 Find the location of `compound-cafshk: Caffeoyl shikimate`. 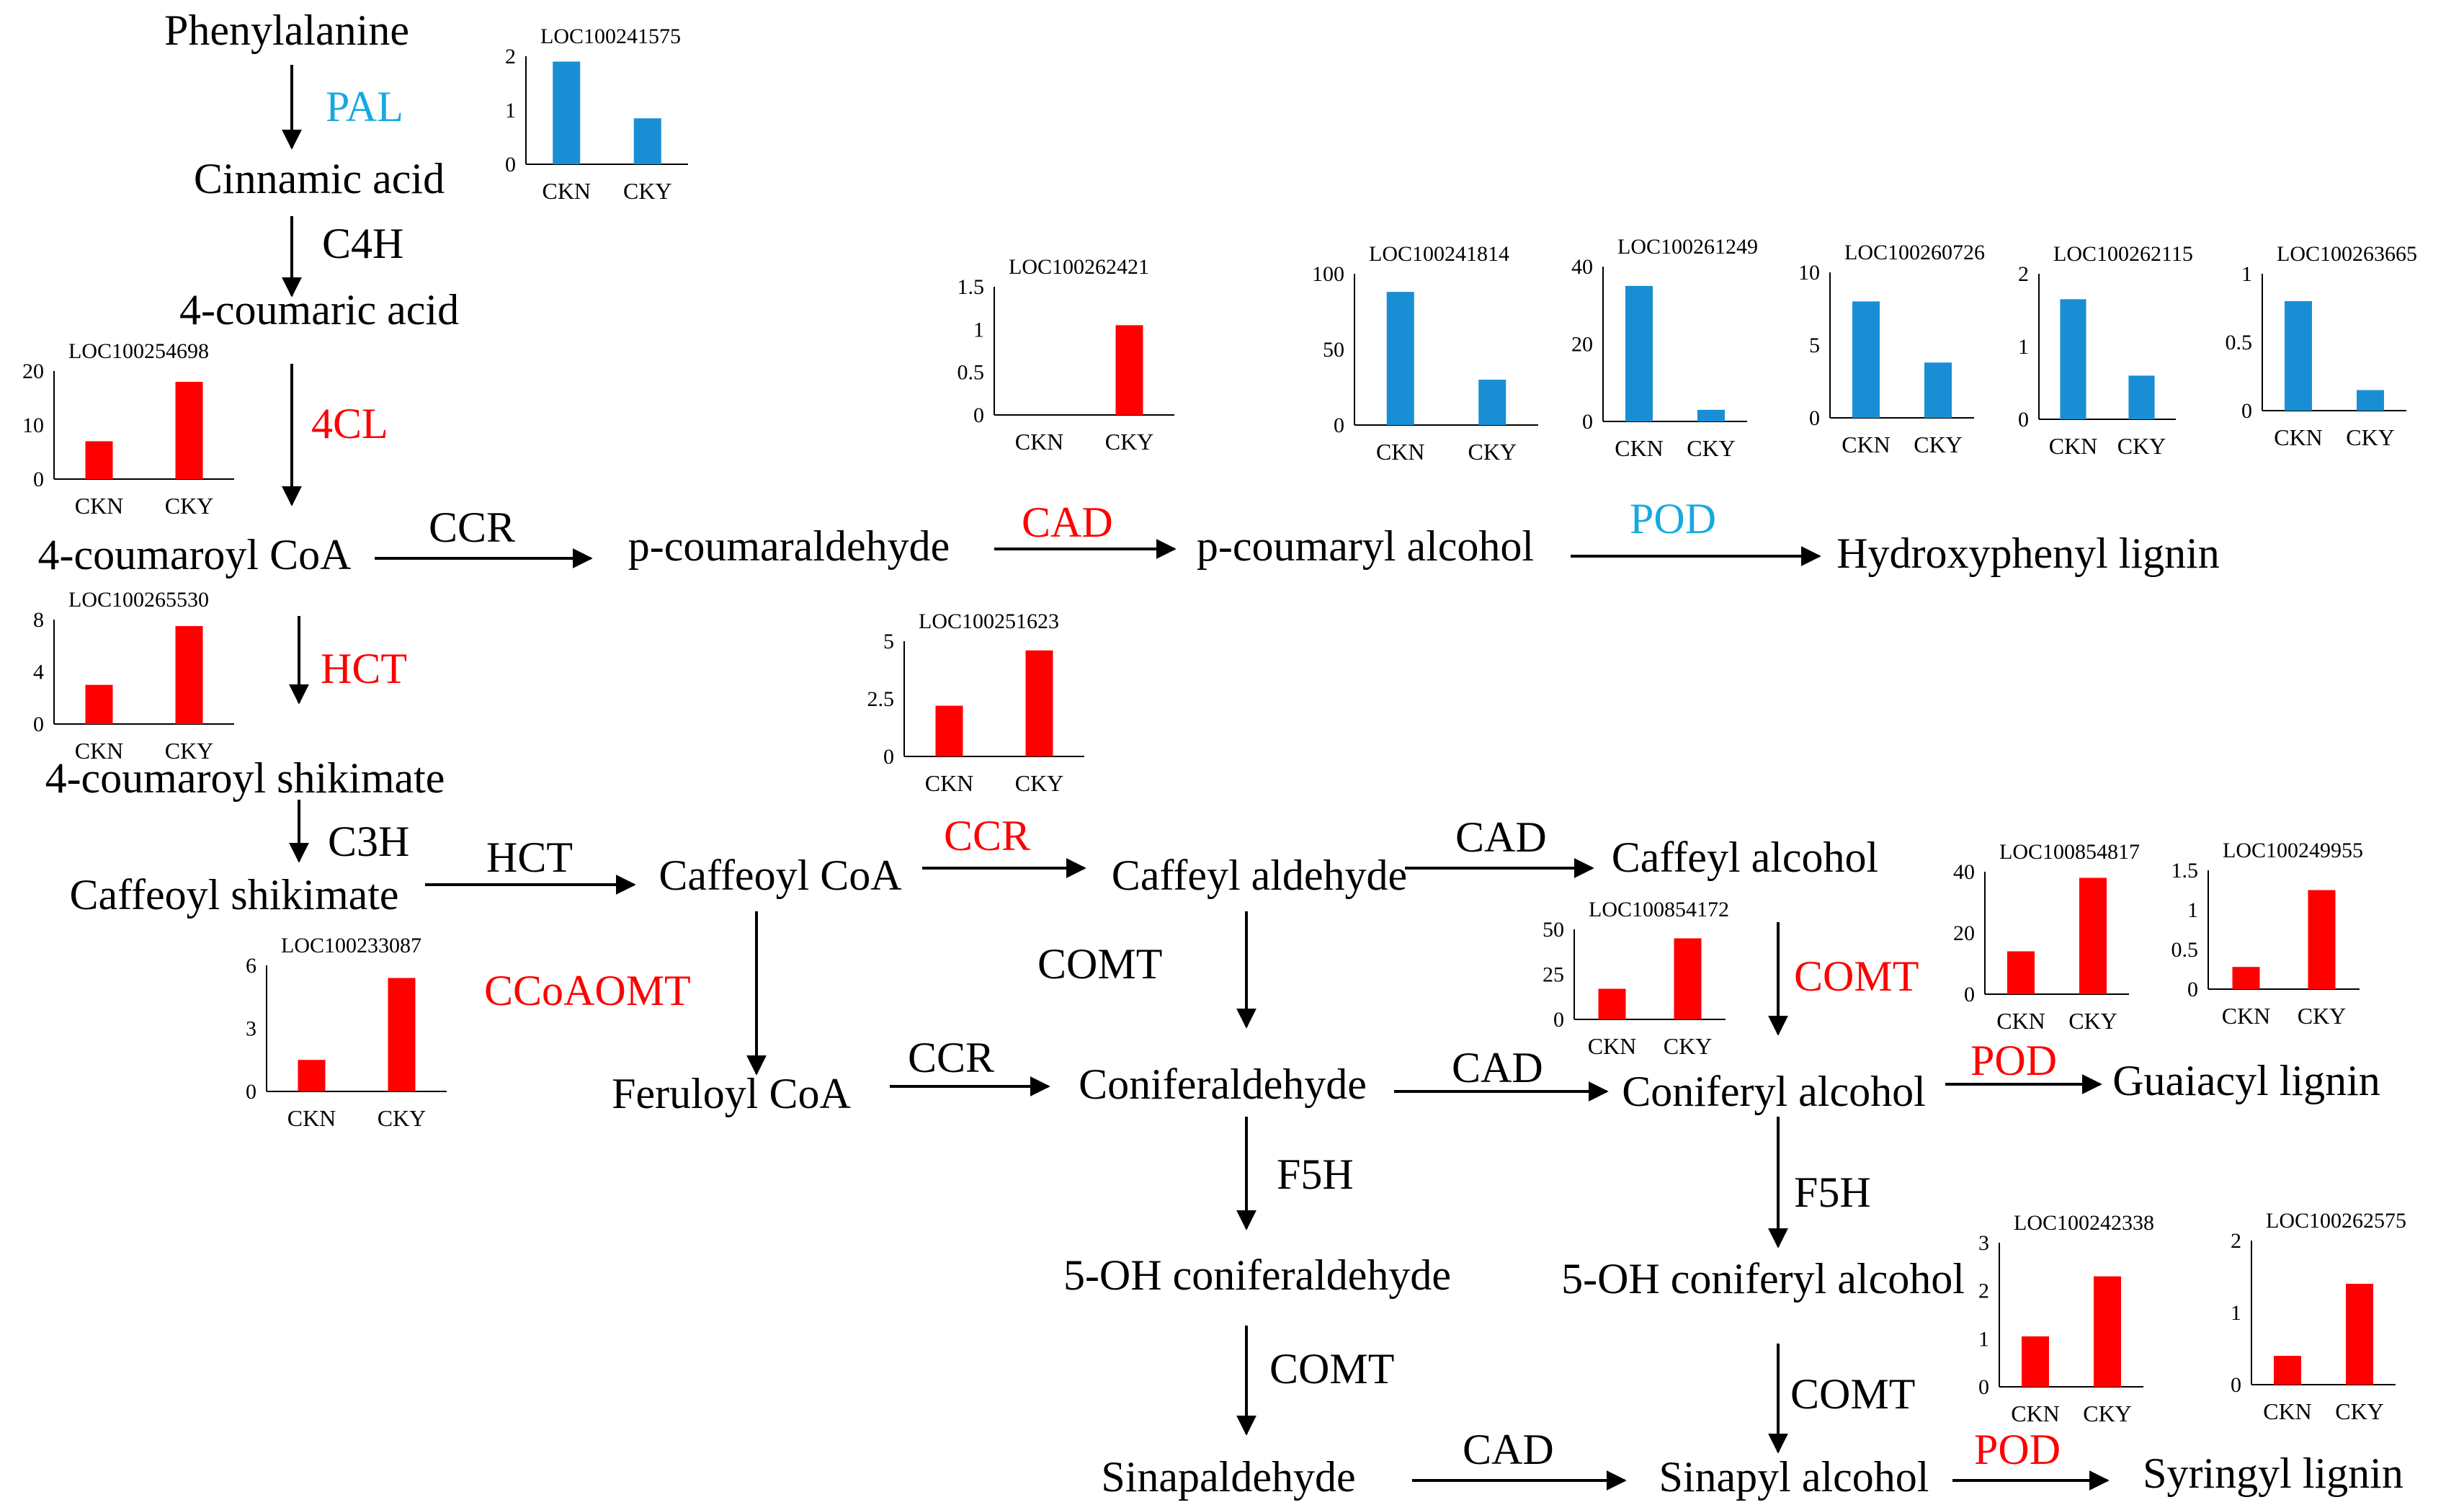

compound-cafshk: Caffeoyl shikimate is located at coordinates (233, 895).